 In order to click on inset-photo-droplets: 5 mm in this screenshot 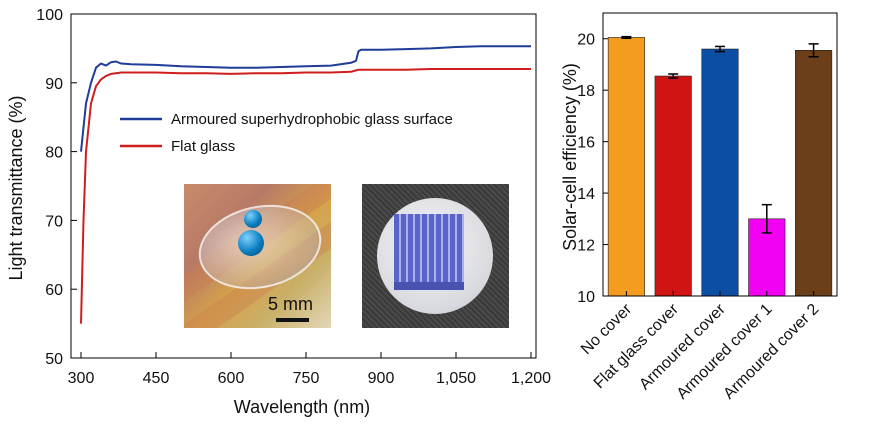, I will do `click(257, 256)`.